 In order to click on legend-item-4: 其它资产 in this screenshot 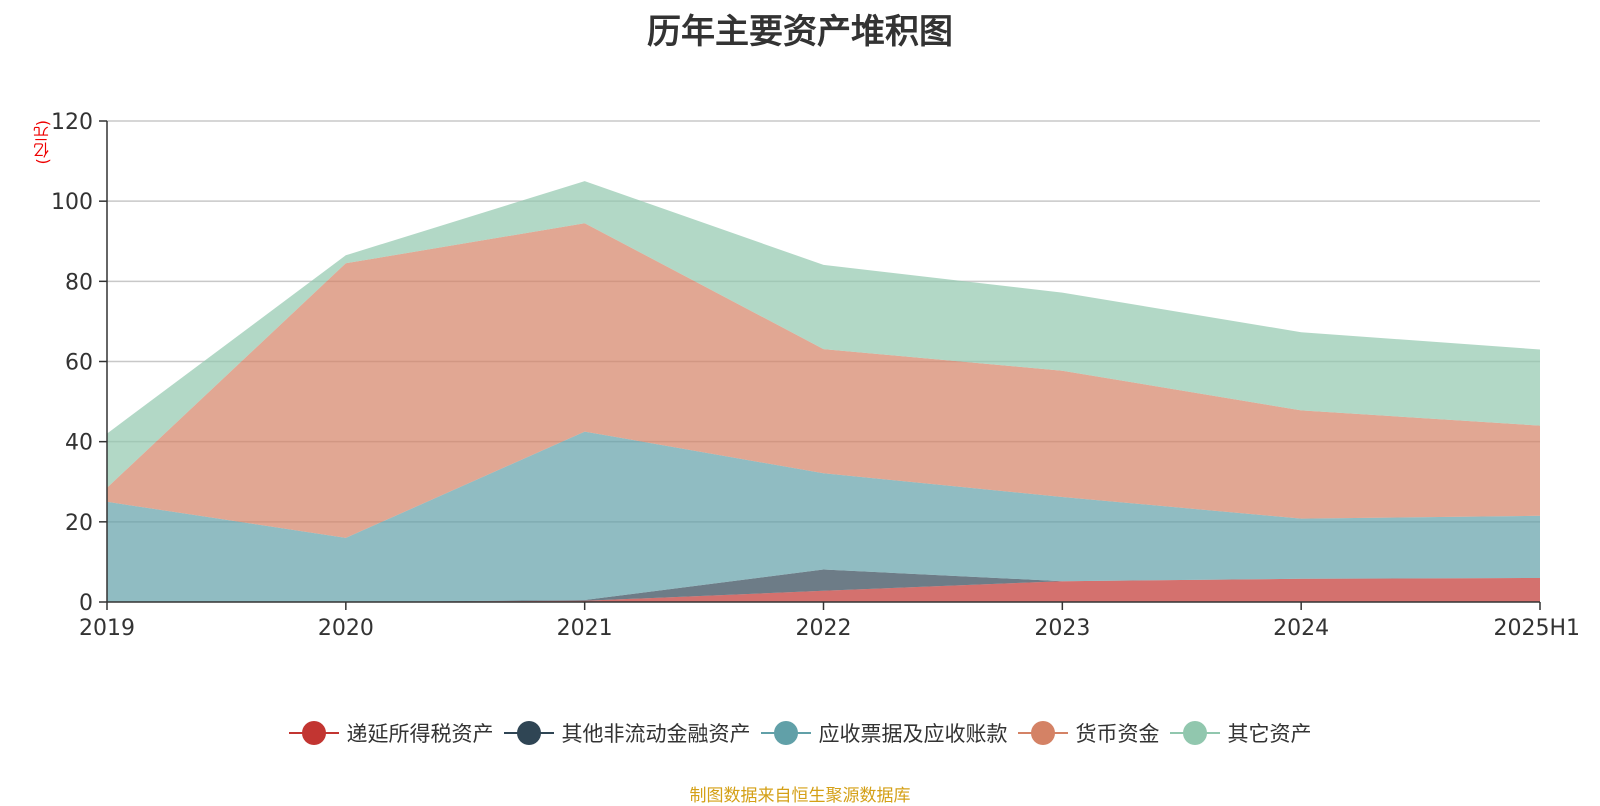, I will do `click(1240, 733)`.